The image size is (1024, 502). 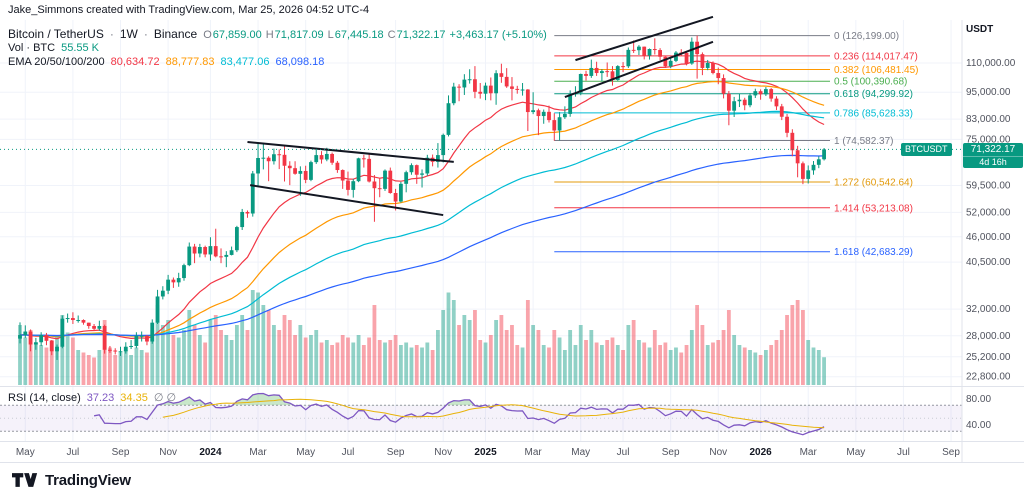 What do you see at coordinates (346, 200) in the screenshot?
I see `descending-channel-lower` at bounding box center [346, 200].